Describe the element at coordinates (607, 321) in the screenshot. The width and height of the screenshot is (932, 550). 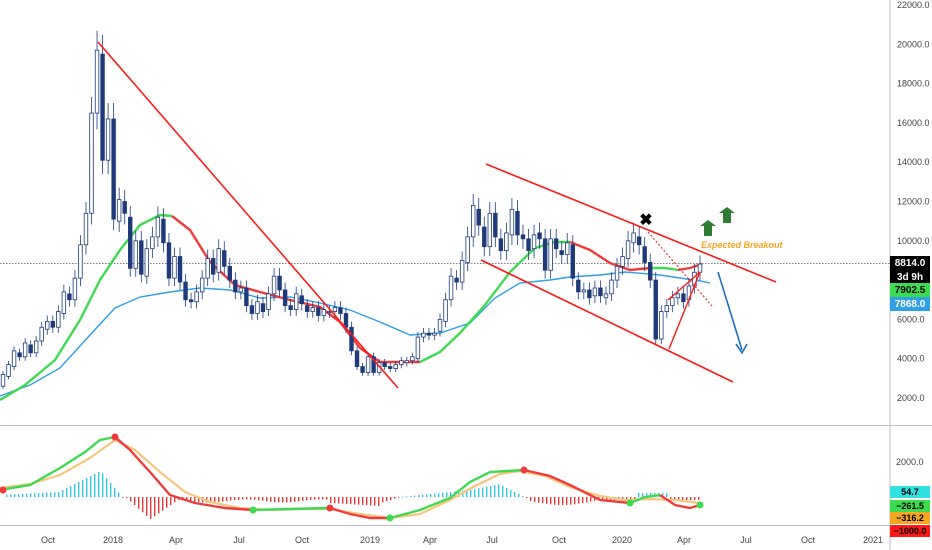
I see `channel-bottom-line` at that location.